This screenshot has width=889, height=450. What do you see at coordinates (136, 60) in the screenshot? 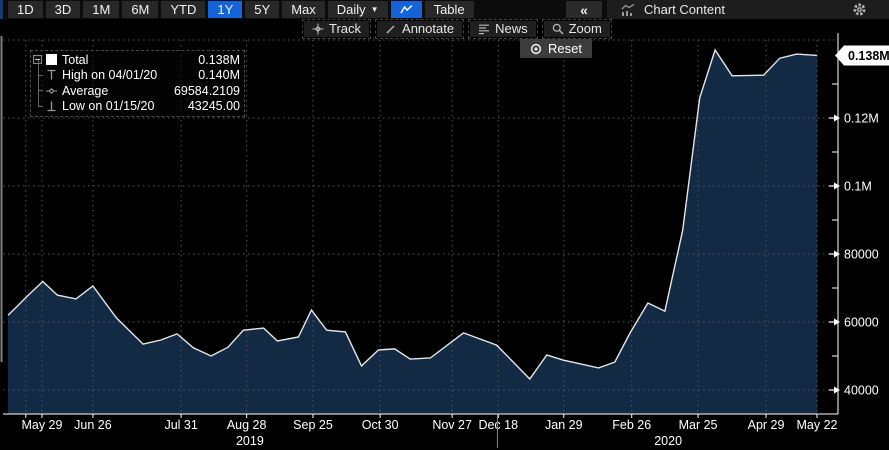
I see `legend-row-total: Total 0.138M` at bounding box center [136, 60].